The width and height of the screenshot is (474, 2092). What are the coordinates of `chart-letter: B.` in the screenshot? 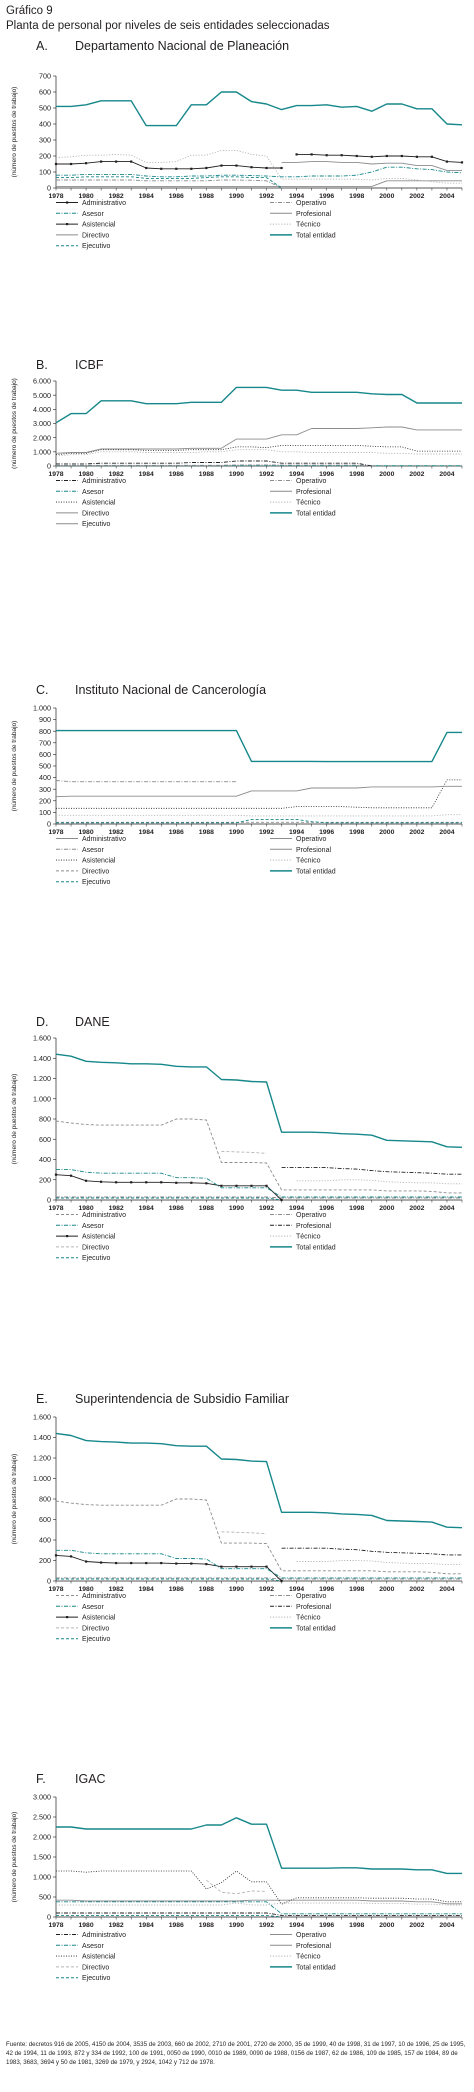 It's located at (42, 365).